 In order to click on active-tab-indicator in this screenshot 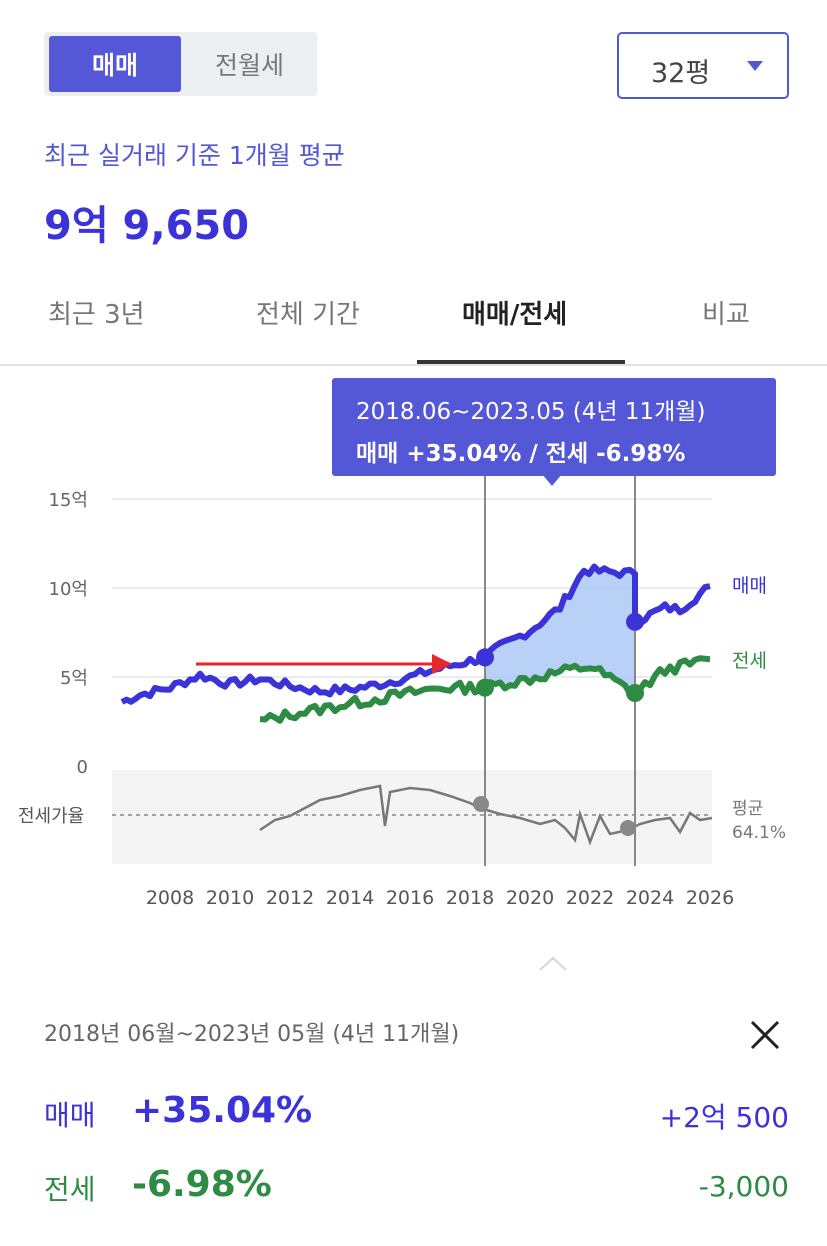, I will do `click(521, 362)`.